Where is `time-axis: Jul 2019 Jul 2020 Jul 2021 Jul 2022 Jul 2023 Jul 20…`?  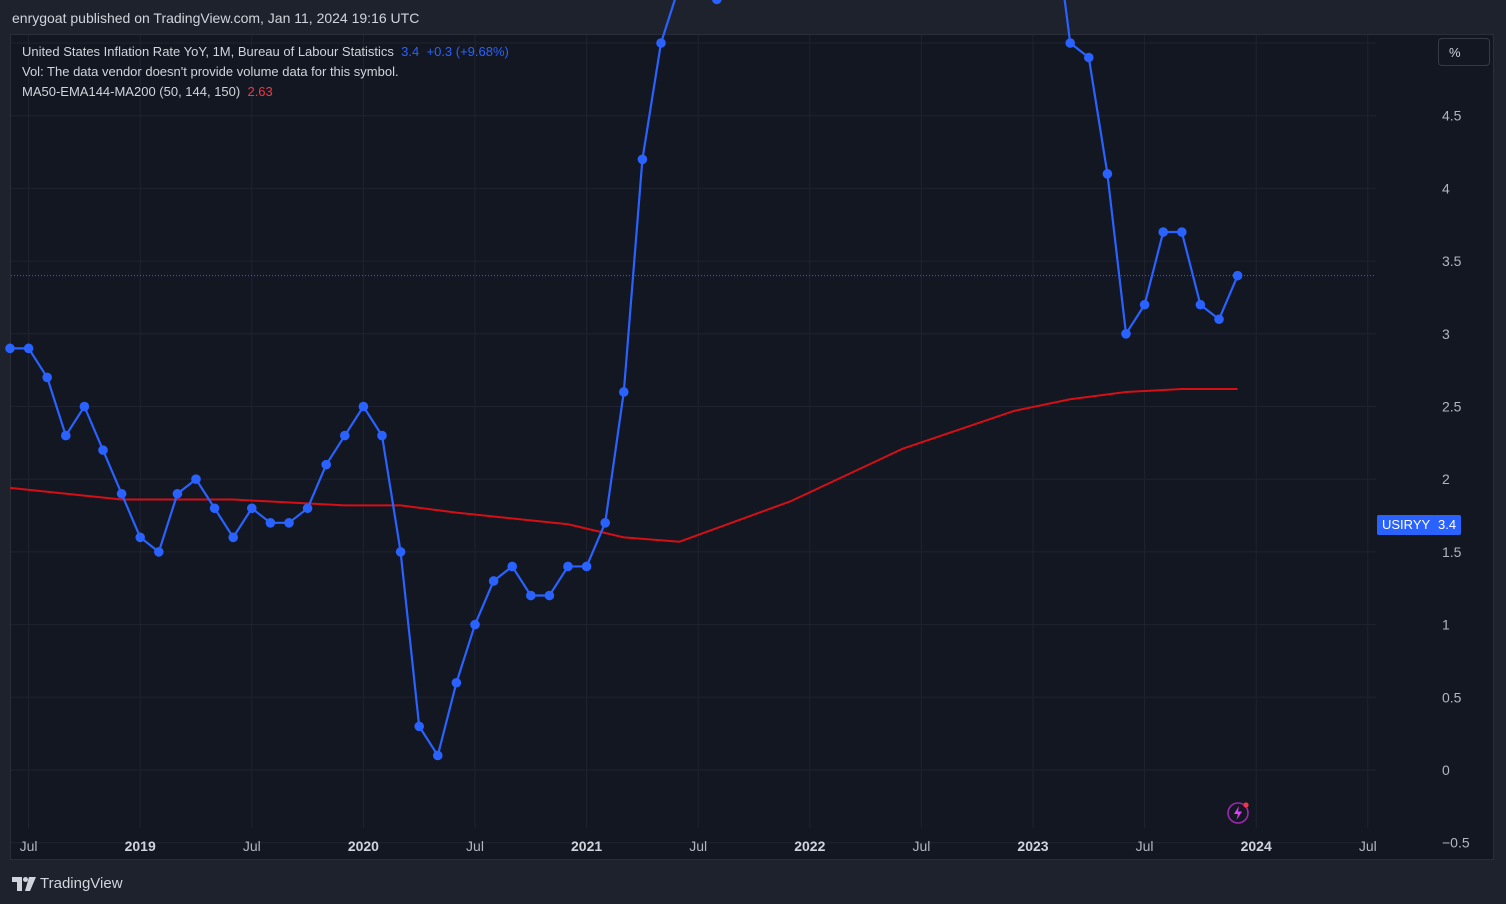 time-axis: Jul 2019 Jul 2020 Jul 2021 Jul 2022 Jul 2023 Jul 20… is located at coordinates (698, 846).